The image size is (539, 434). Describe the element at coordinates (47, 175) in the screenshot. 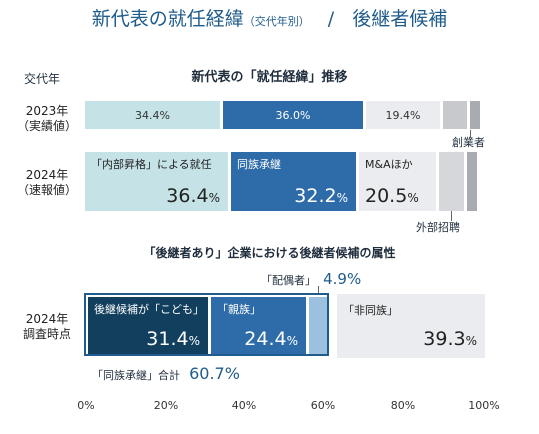

I see `row-label-2024-year: 2024年` at that location.